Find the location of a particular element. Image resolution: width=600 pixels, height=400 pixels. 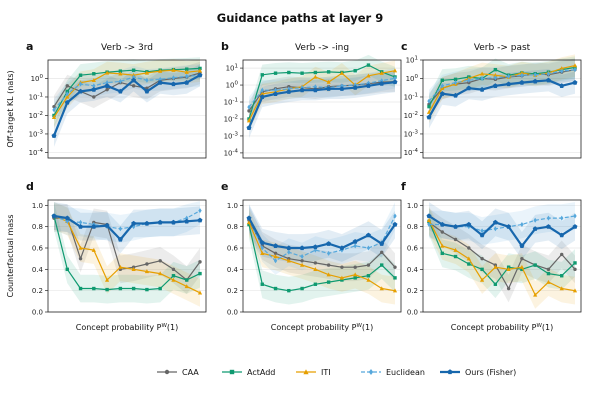

x-axis-label: Concept probability PW(1) is located at coordinates (127, 327).